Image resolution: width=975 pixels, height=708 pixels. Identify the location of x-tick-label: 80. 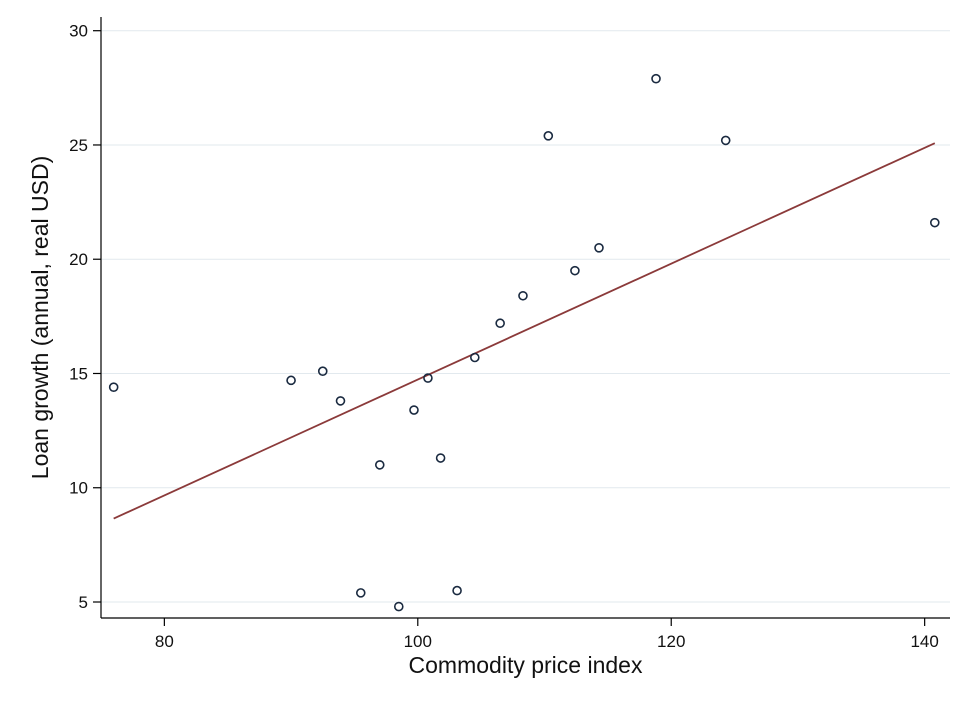
(164, 641).